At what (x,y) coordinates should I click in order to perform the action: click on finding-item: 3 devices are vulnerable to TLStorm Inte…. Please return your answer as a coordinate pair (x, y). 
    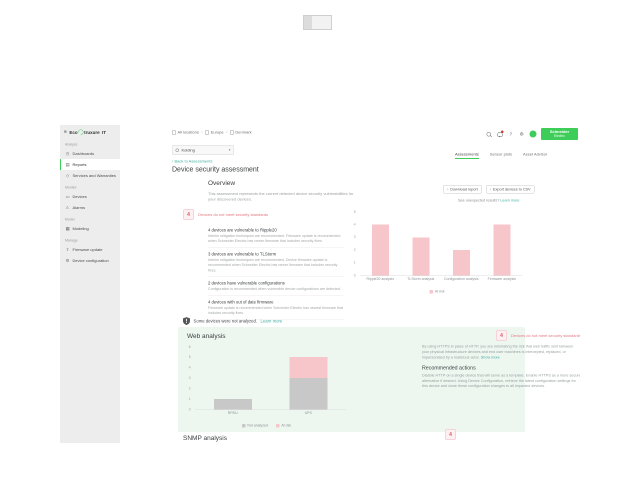
    Looking at the image, I should click on (276, 261).